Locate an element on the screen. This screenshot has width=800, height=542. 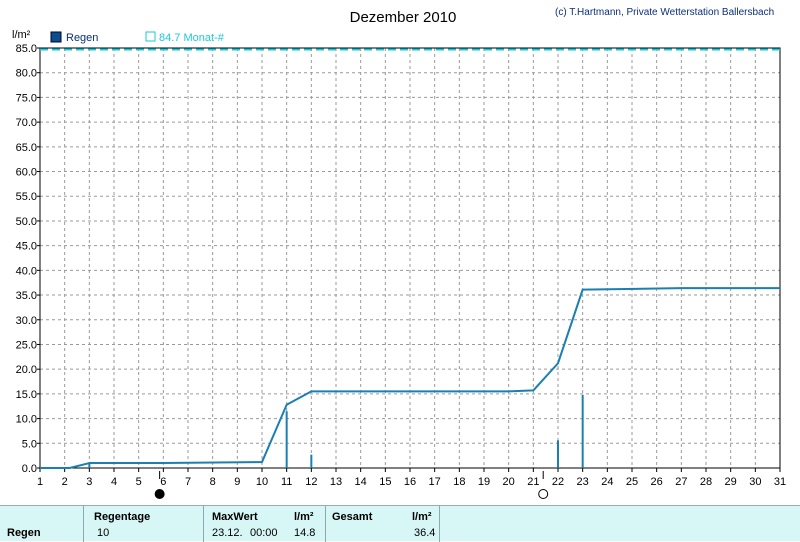
gesamt-value: 36.4 is located at coordinates (425, 533).